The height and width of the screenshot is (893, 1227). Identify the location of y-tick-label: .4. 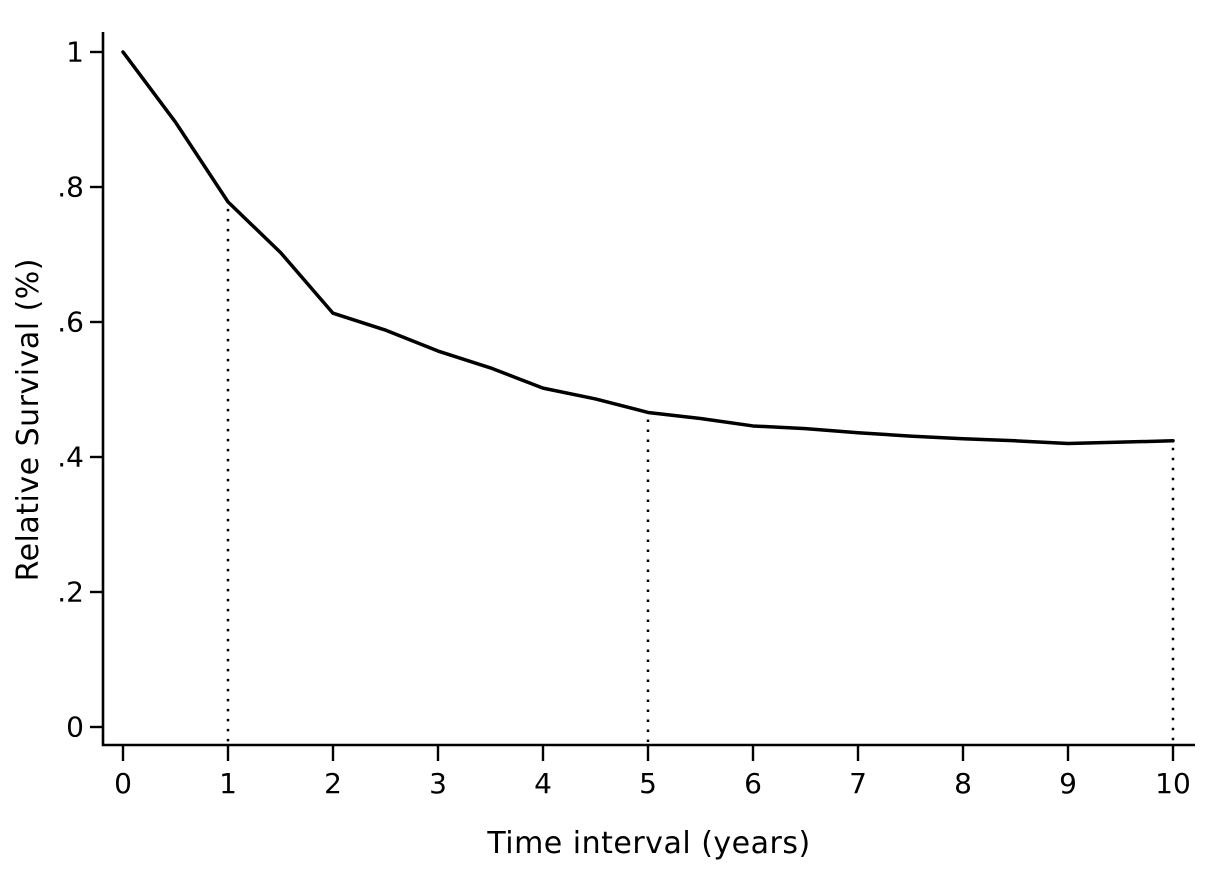
(70, 457).